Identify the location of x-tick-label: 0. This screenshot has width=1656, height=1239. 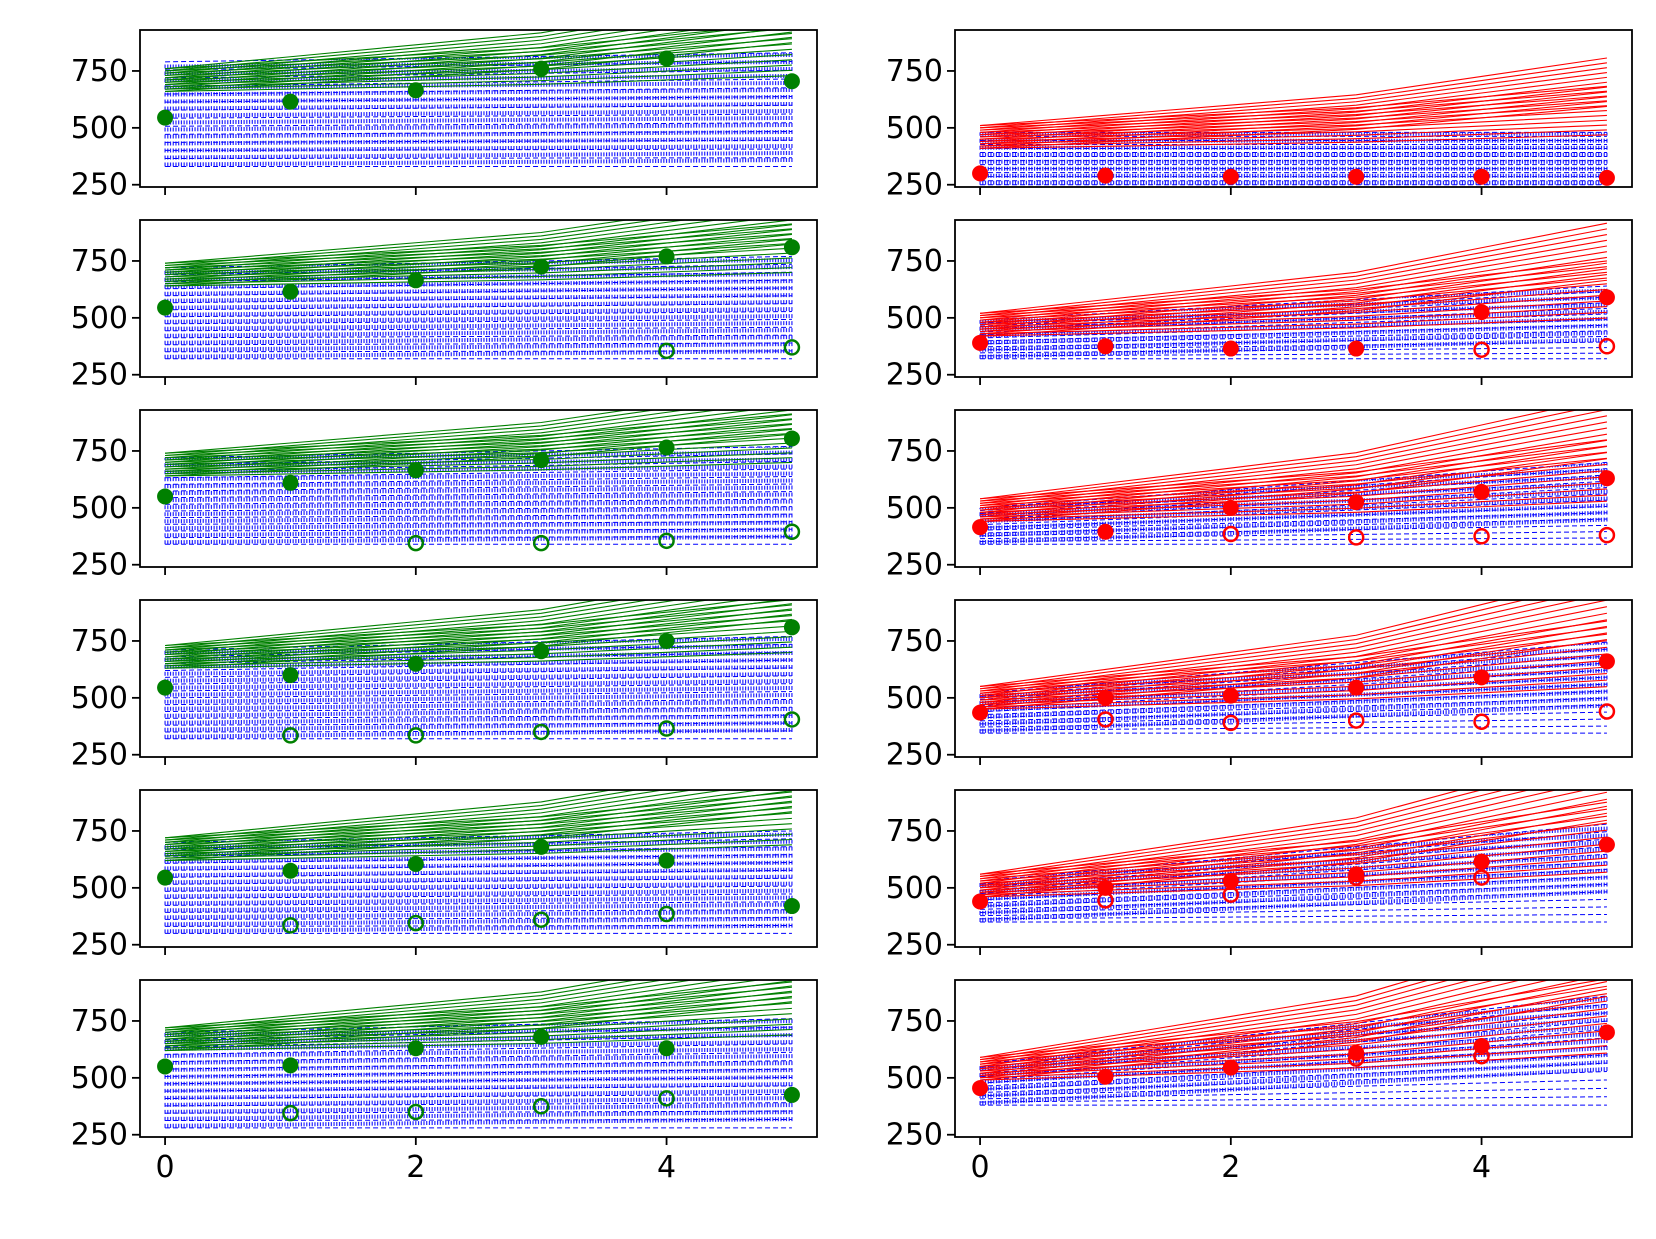
(980, 1167).